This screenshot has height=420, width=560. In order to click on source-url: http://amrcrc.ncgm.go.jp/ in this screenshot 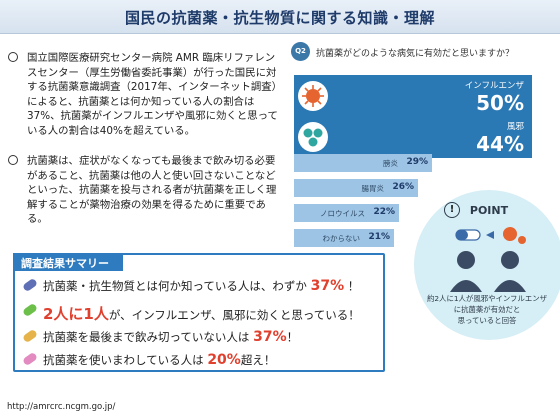, I will do `click(61, 407)`.